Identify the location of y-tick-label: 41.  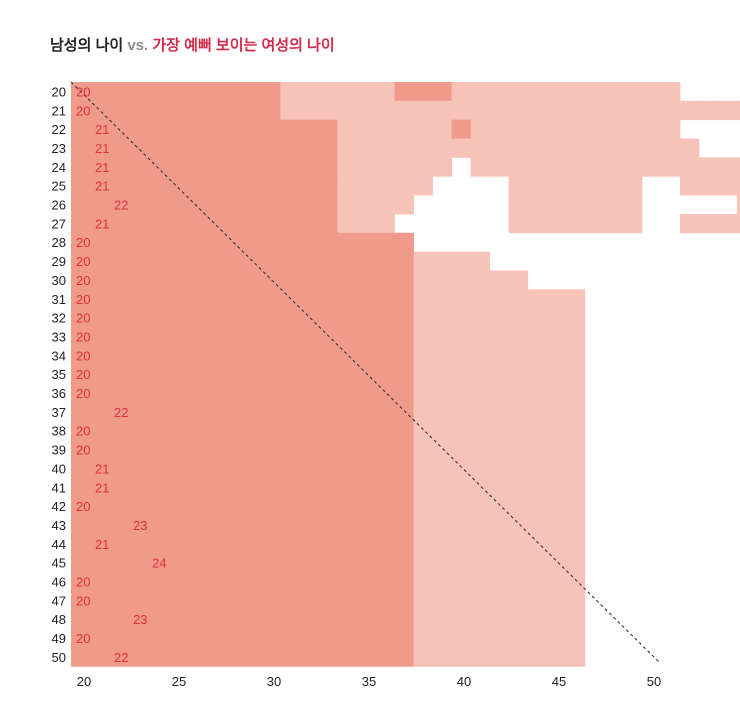
(59, 487).